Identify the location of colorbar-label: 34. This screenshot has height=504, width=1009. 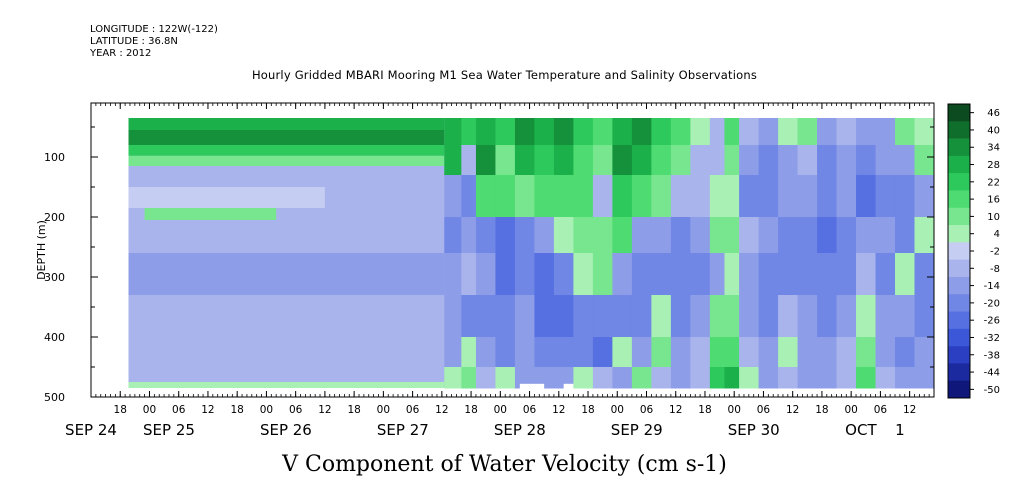
(993, 148).